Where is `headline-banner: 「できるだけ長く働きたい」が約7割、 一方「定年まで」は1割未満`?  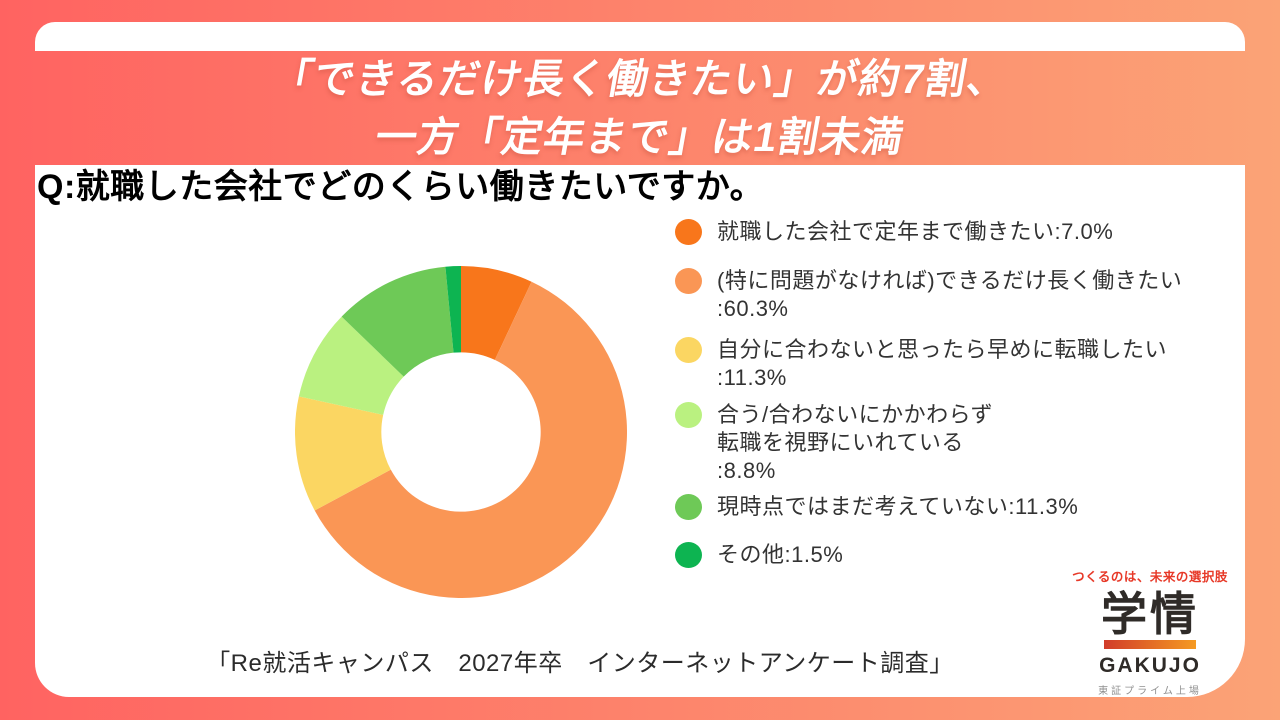 headline-banner: 「できるだけ長く働きたい」が約7割、 一方「定年まで」は1割未満 is located at coordinates (640, 108).